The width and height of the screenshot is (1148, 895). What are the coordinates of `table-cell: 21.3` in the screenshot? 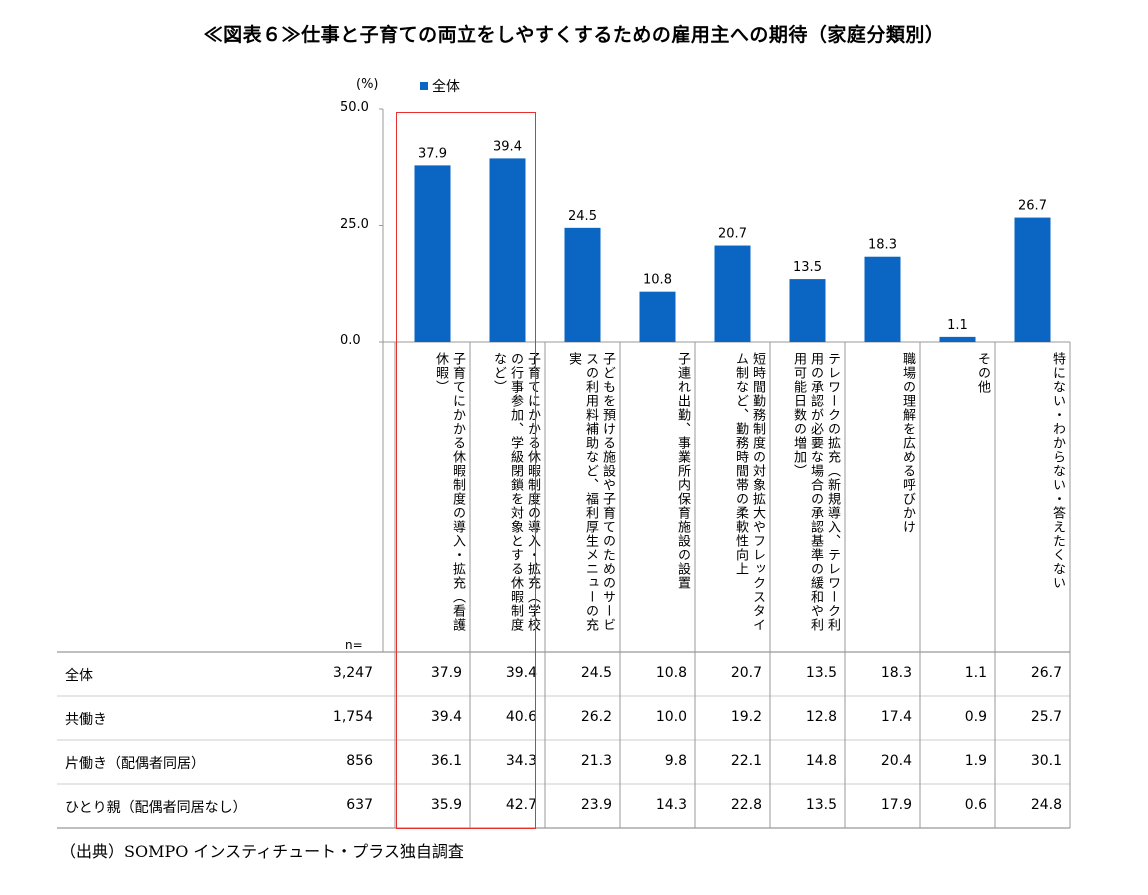 It's located at (596, 761).